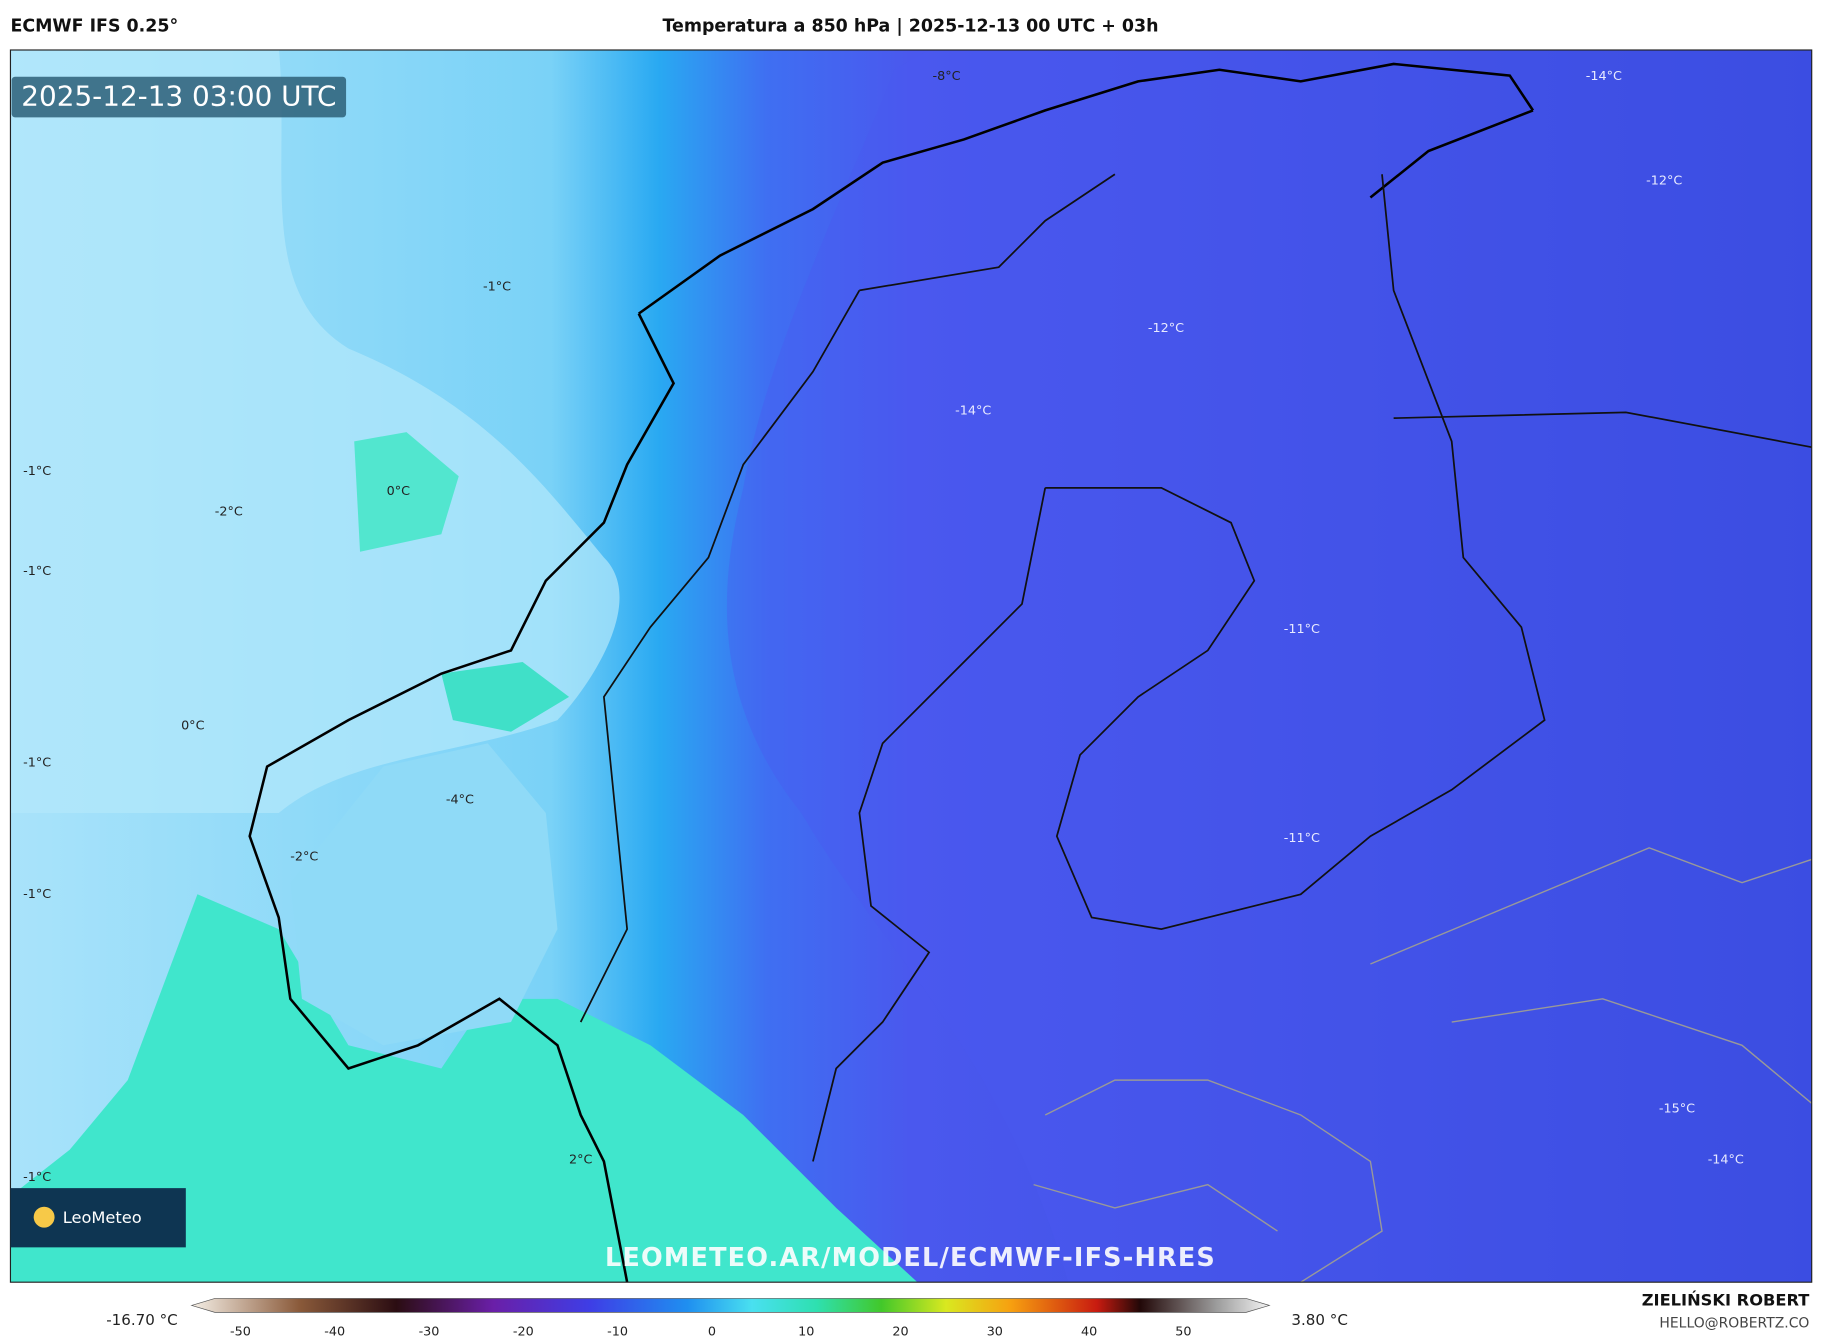  Describe the element at coordinates (460, 800) in the screenshot. I see `contour-label: -4°C` at that location.